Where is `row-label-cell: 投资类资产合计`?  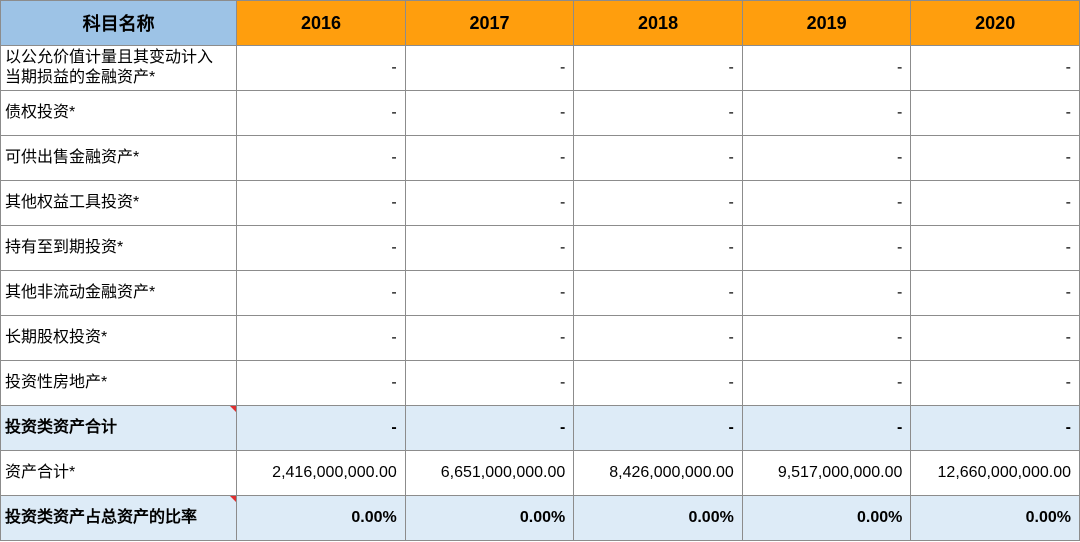 row-label-cell: 投资类资产合计 is located at coordinates (119, 428).